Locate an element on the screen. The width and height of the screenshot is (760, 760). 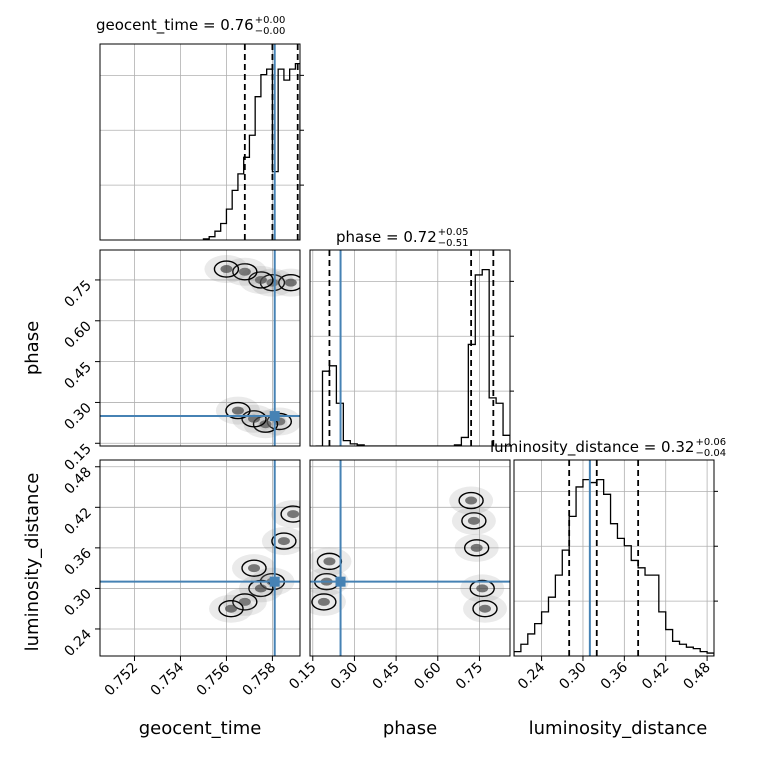
title-main: geocent_time = 0.76 is located at coordinates (175, 25).